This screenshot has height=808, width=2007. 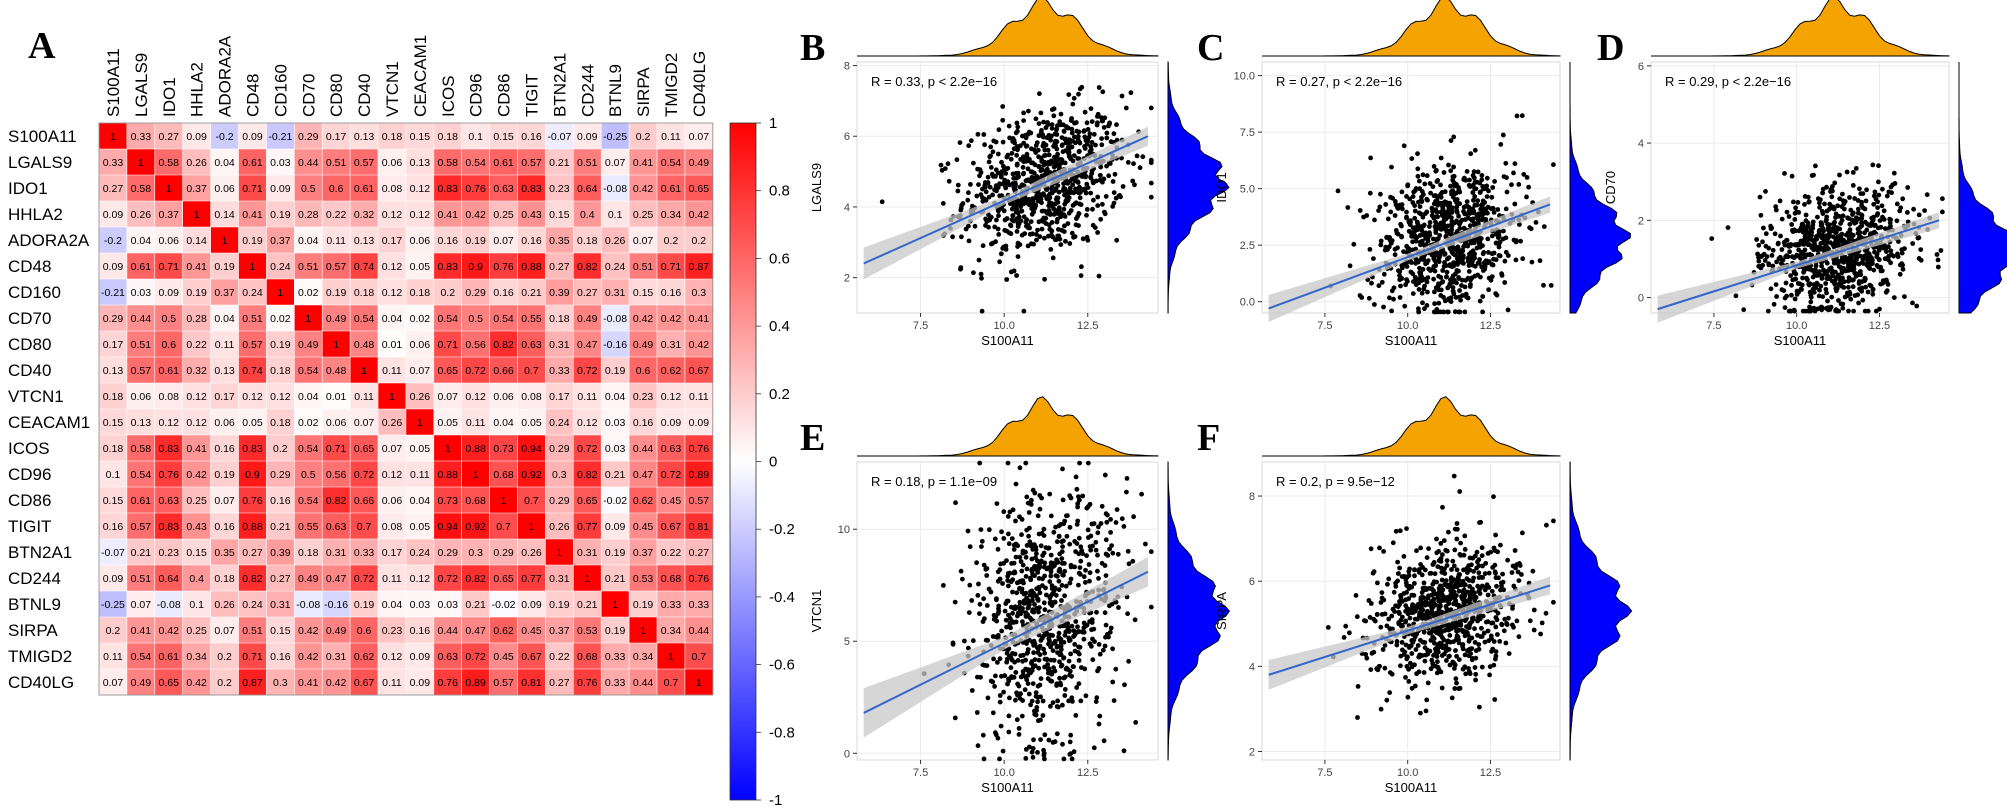 I want to click on heatmap-cell-label: 0.09, so click(x=280, y=189).